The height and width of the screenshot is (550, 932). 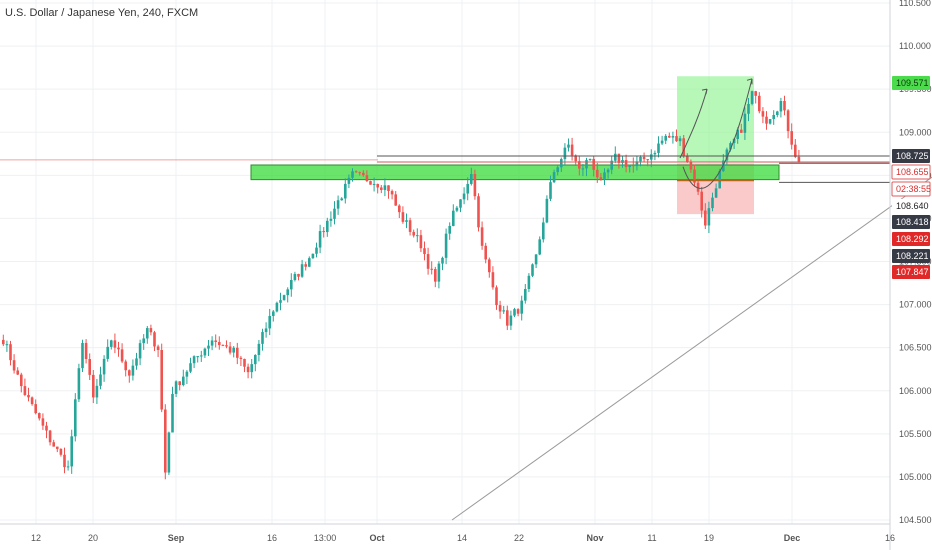 I want to click on price-tag: 108.221, so click(x=911, y=256).